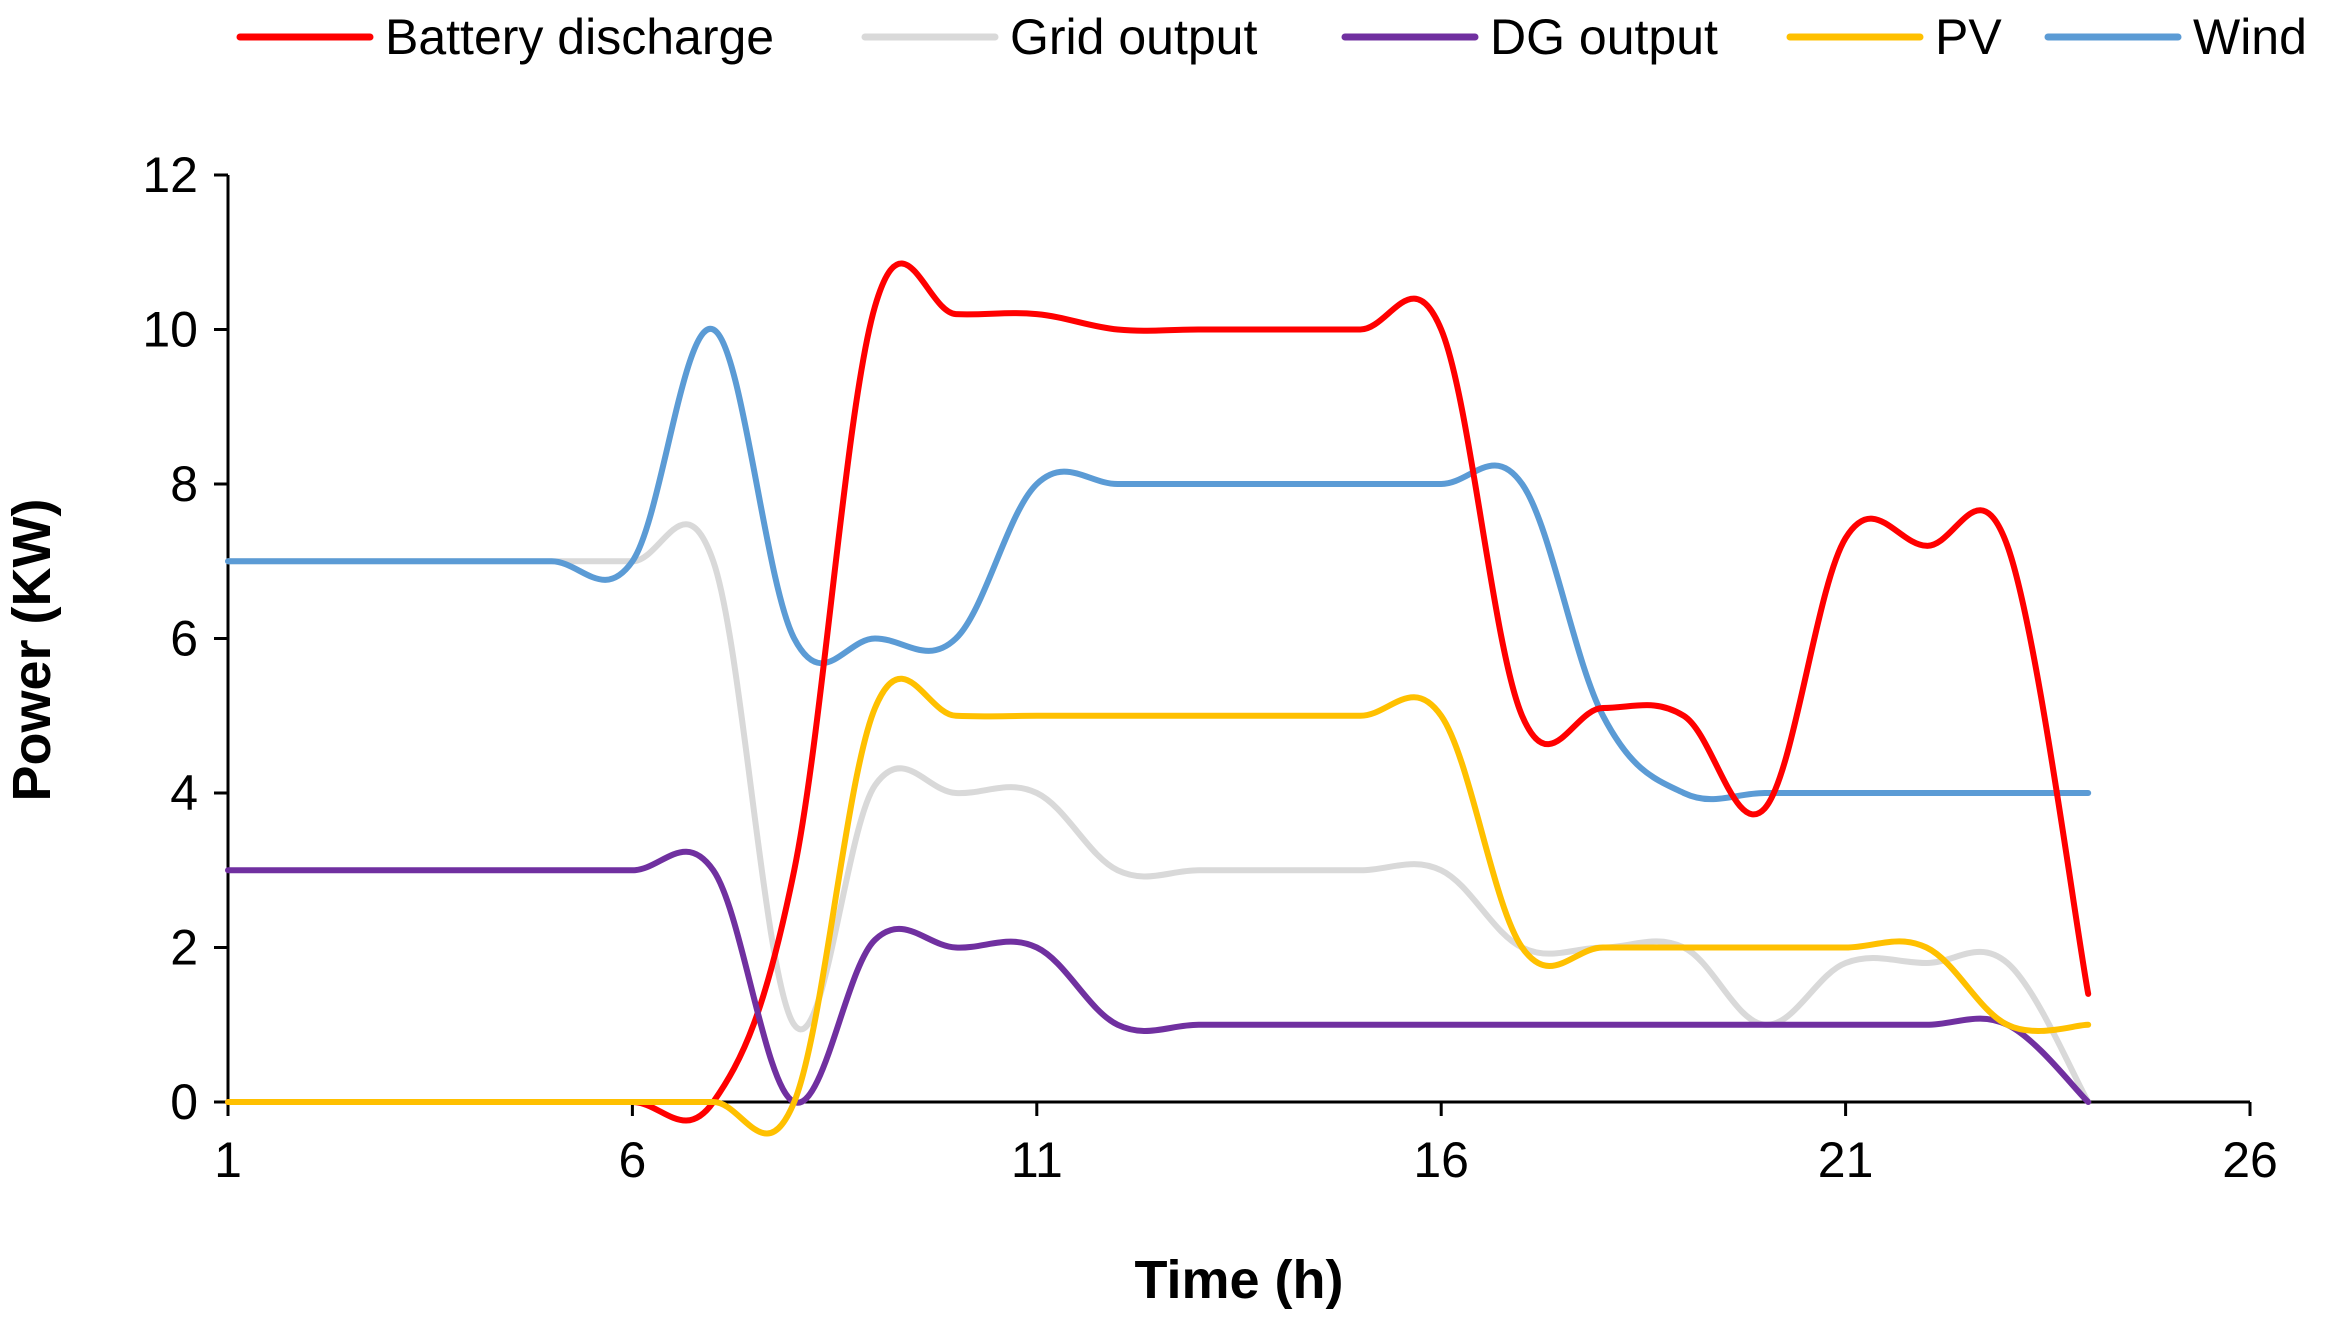 This screenshot has height=1323, width=2338. What do you see at coordinates (1604, 37) in the screenshot?
I see `legend-label: DG output` at bounding box center [1604, 37].